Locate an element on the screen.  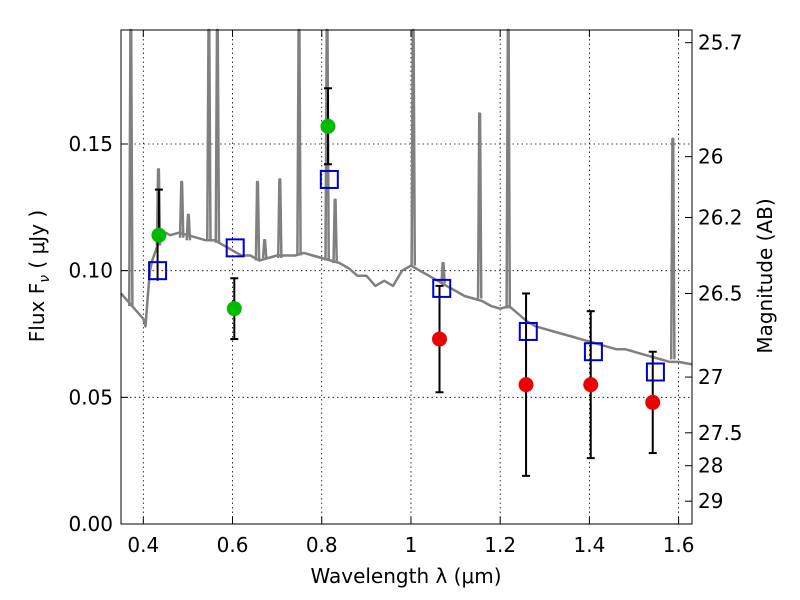
x-tick-label: 0.4 is located at coordinates (143, 545).